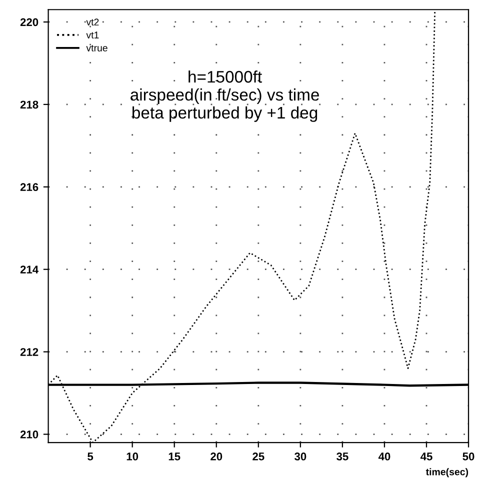 Image resolution: width=483 pixels, height=481 pixels. What do you see at coordinates (29, 104) in the screenshot?
I see `y-tick-label: 218` at bounding box center [29, 104].